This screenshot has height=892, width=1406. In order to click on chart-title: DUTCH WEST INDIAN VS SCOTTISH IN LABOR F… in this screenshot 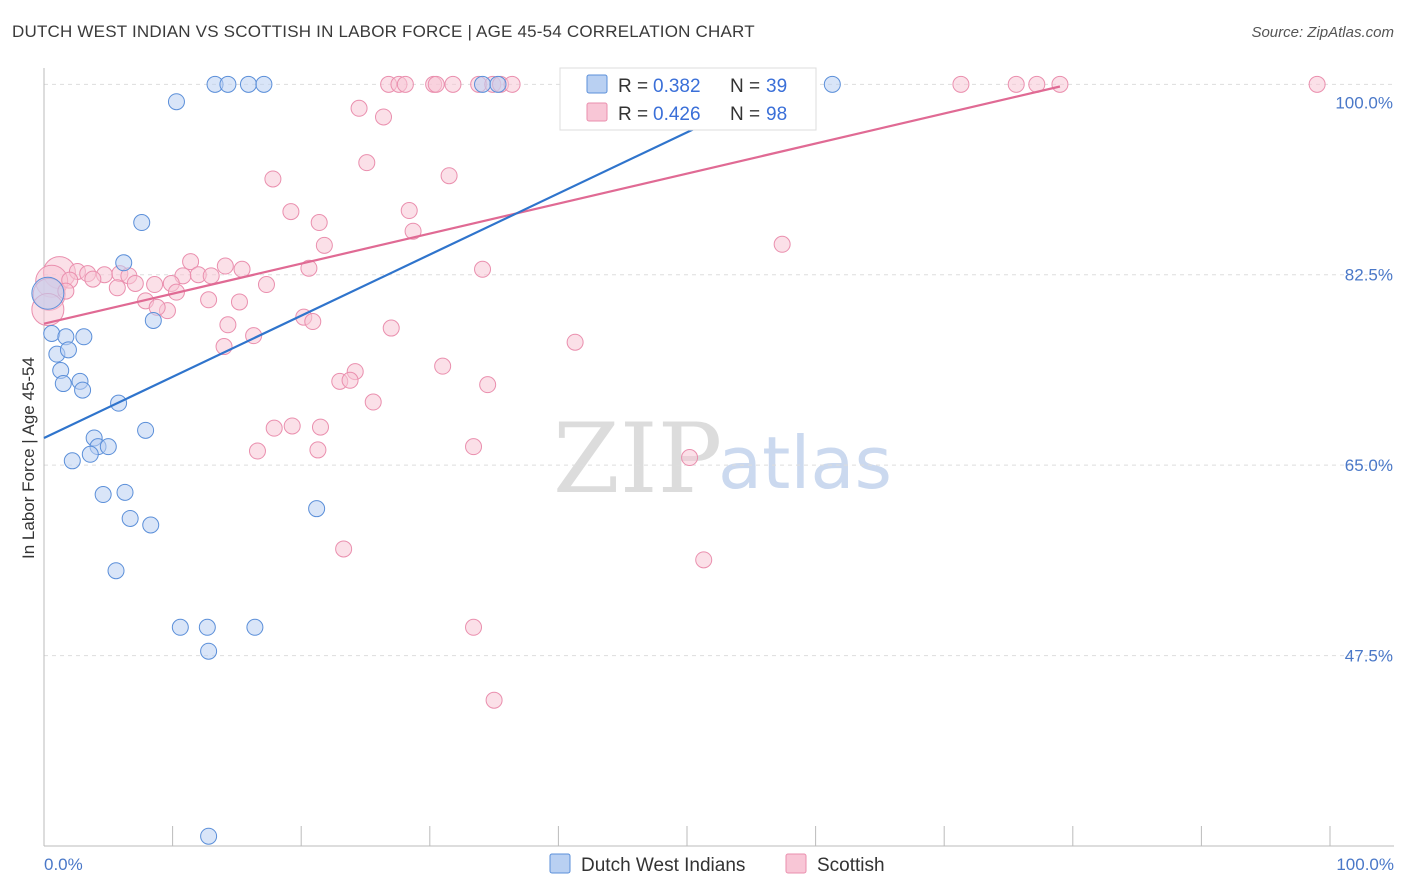, I will do `click(383, 31)`.